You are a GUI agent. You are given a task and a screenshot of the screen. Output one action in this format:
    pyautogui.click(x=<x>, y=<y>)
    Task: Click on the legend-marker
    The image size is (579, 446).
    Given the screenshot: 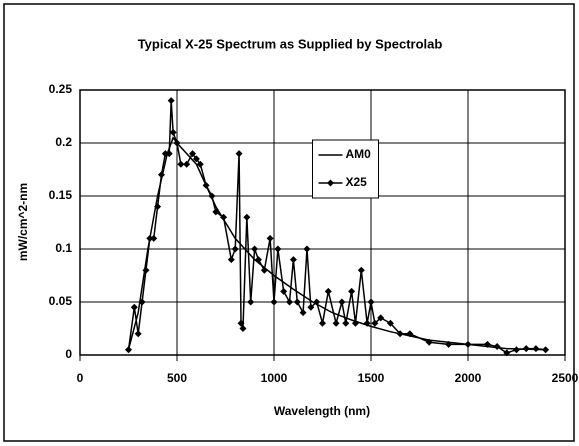 What is the action you would take?
    pyautogui.click(x=330, y=183)
    